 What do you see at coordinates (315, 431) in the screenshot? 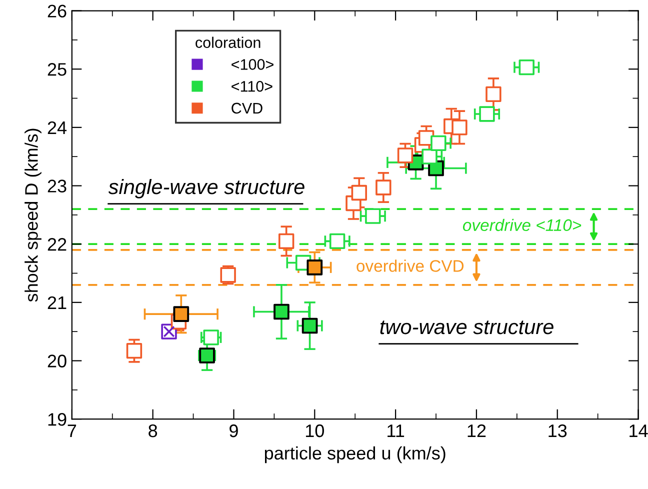
I see `x-tick-label: 10` at bounding box center [315, 431].